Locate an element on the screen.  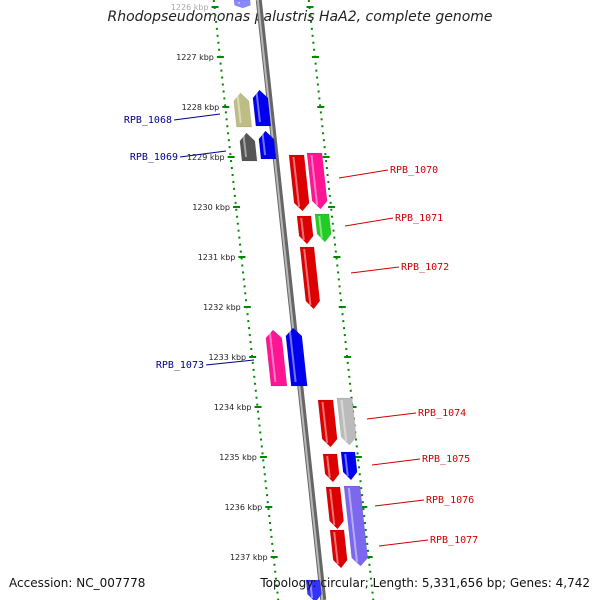
gene-rpb-1077-sheen is located at coordinates (336, 548).